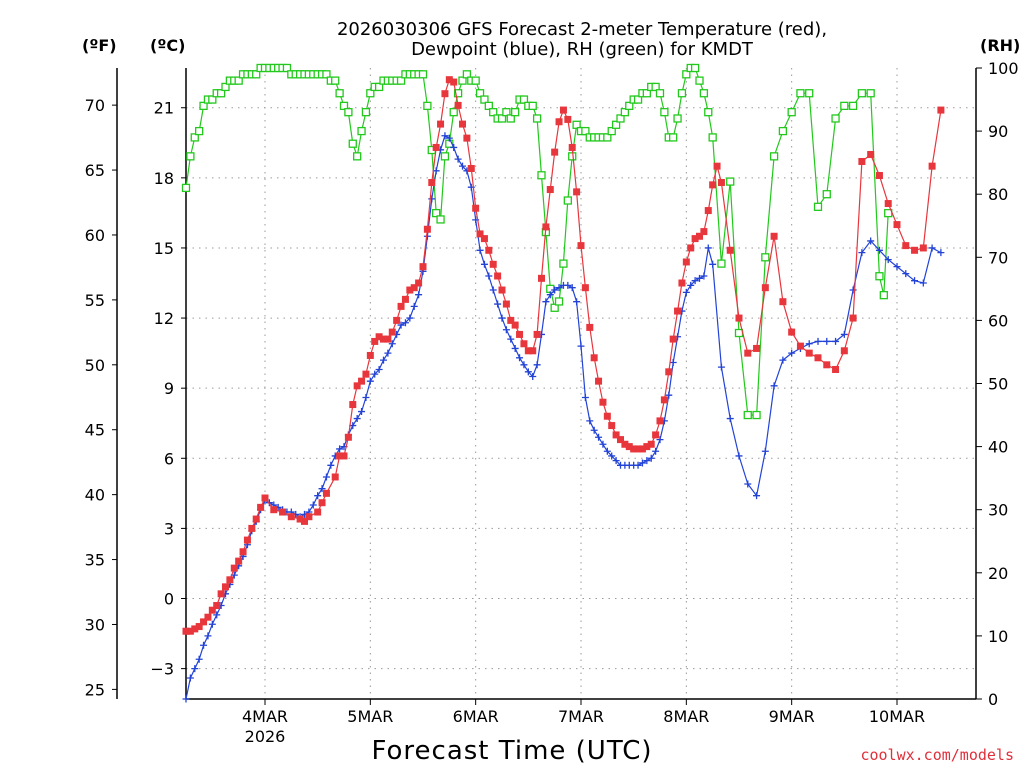 The height and width of the screenshot is (768, 1024). I want to click on rh-tick-label: 90, so click(998, 131).